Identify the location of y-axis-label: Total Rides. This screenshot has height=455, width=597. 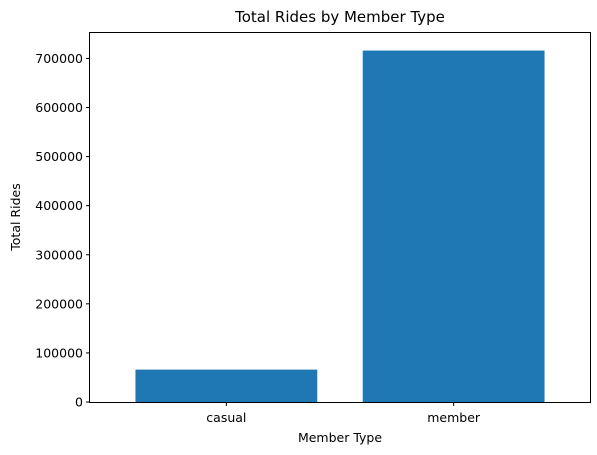
(15, 217).